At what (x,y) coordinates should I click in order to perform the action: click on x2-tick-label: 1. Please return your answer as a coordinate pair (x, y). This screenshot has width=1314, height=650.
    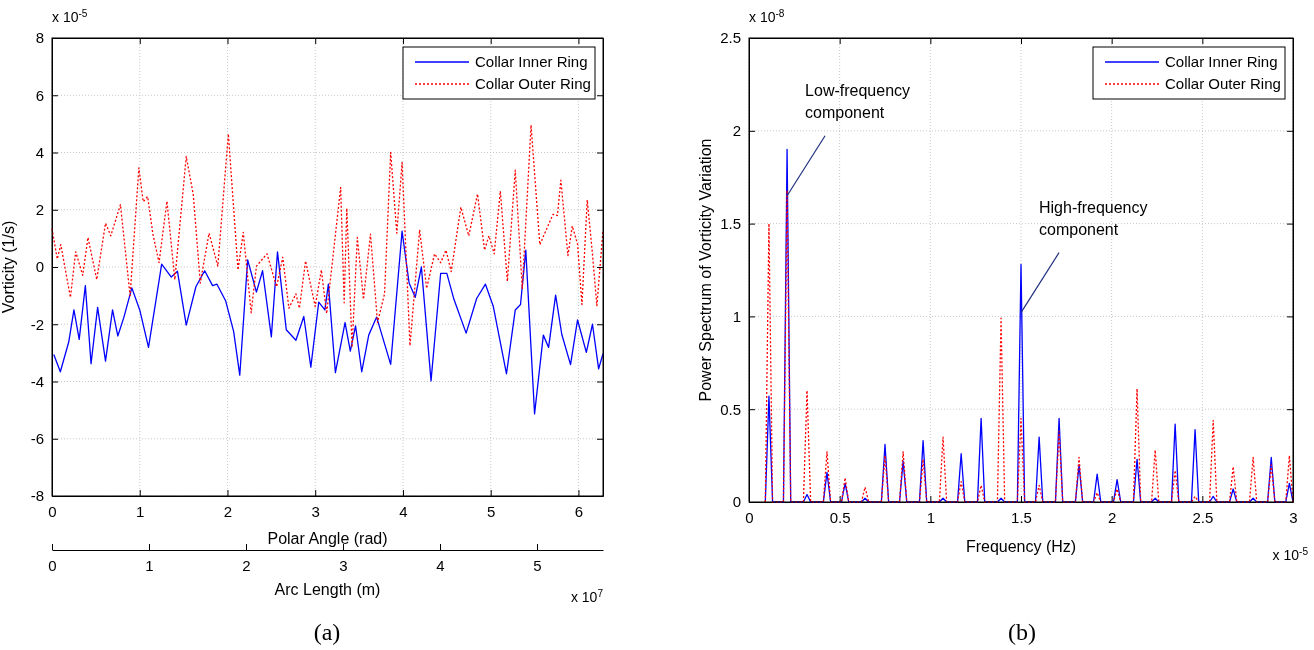
    Looking at the image, I should click on (149, 565).